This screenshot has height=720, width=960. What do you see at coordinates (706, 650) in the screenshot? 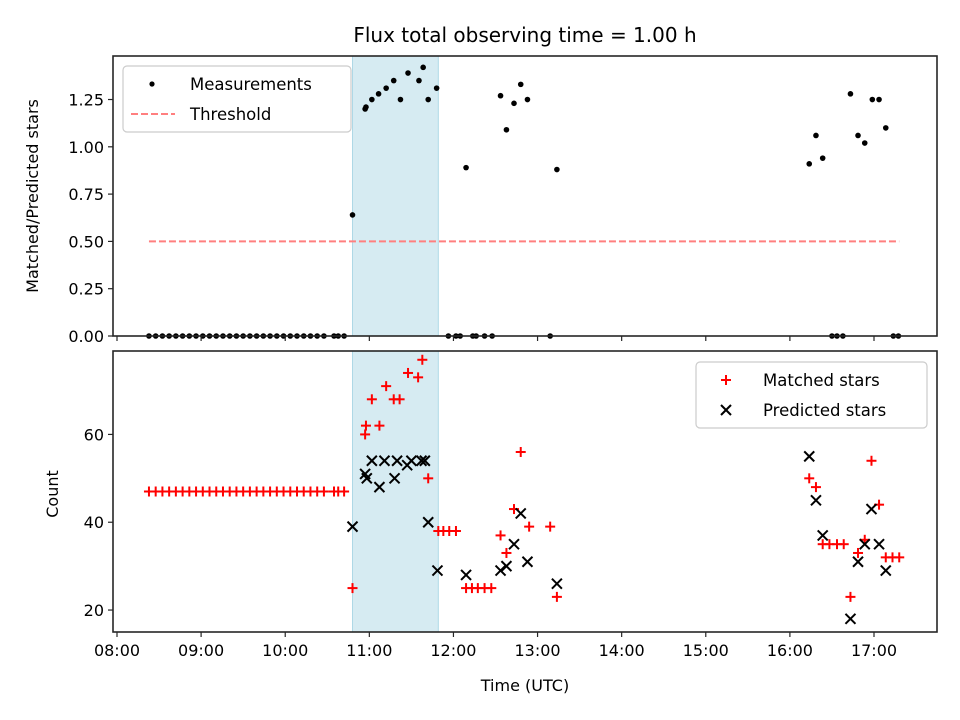
I see `x-tick-label: 15:00` at bounding box center [706, 650].